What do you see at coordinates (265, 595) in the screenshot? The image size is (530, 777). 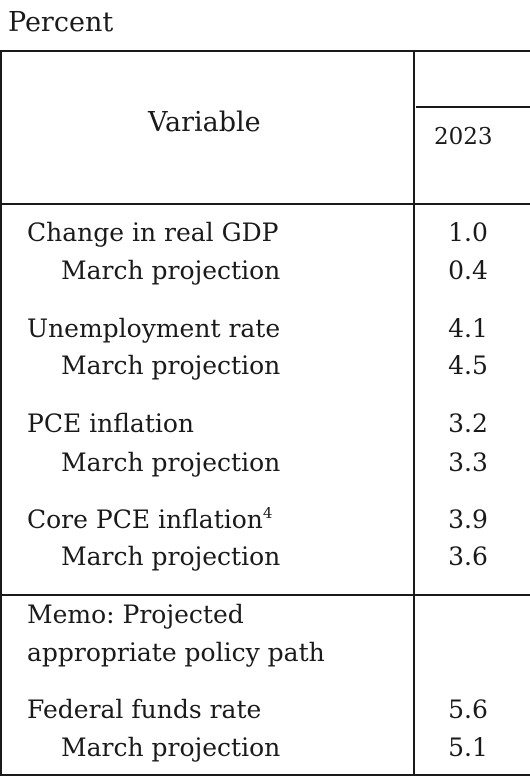 I see `memo-separator-rule` at bounding box center [265, 595].